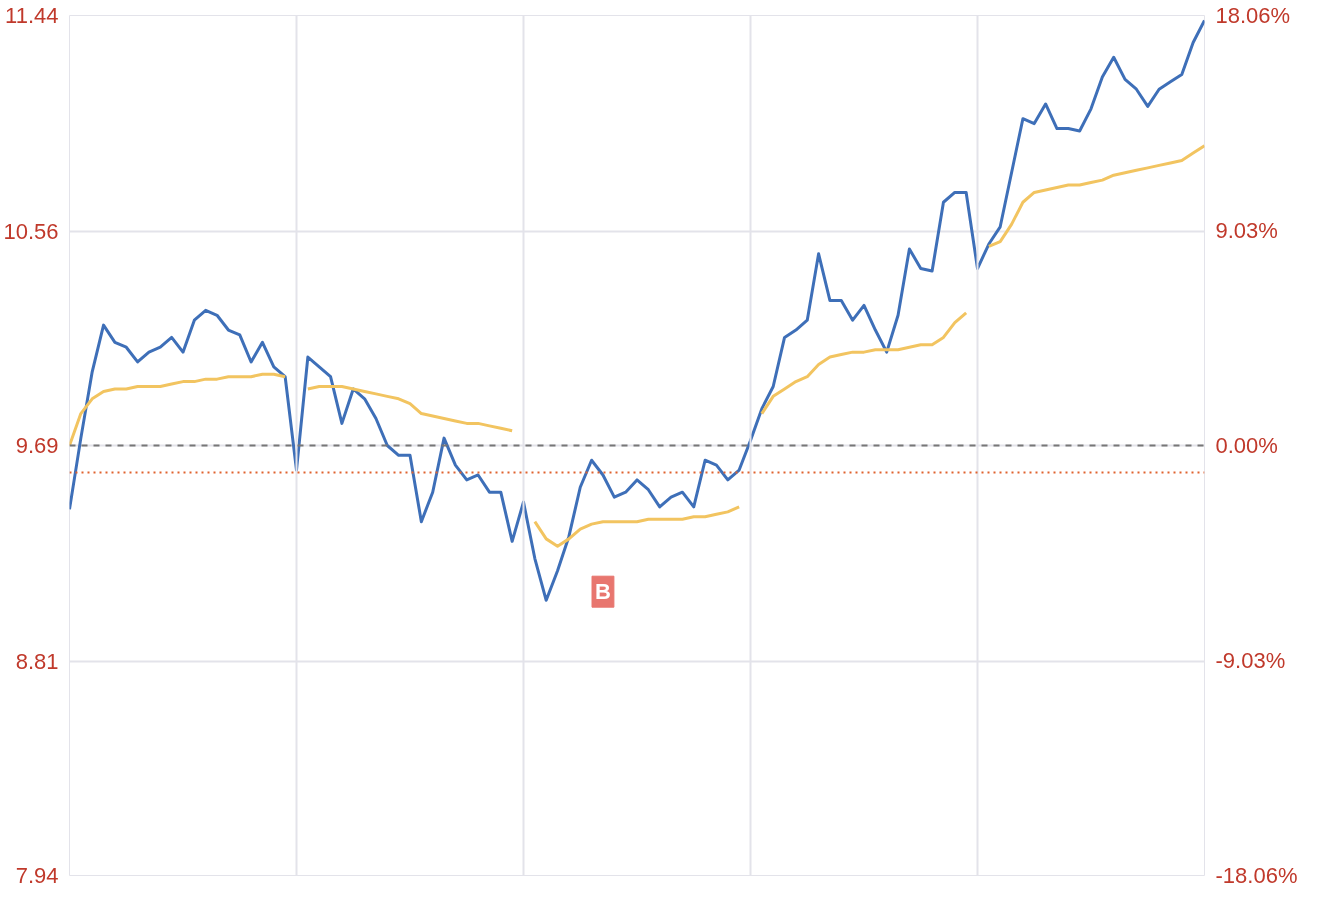 This screenshot has height=905, width=1320. What do you see at coordinates (37, 662) in the screenshot?
I see `y-tick-label: 8.81` at bounding box center [37, 662].